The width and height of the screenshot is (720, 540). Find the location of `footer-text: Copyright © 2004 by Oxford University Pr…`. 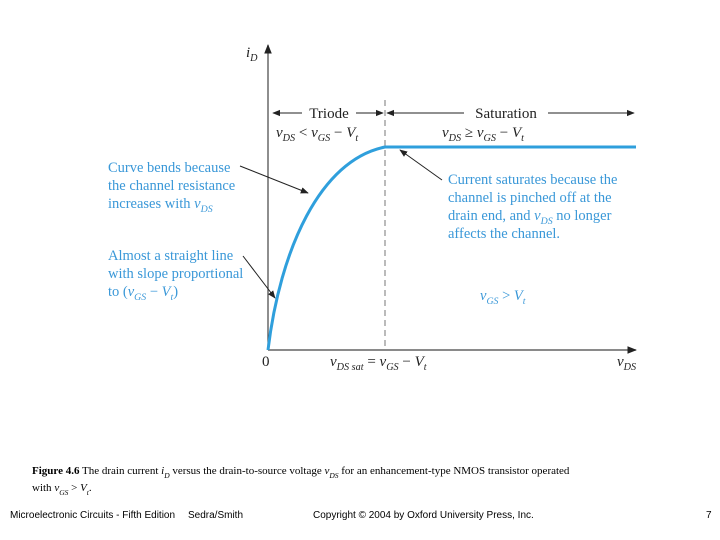

footer-text: Copyright © 2004 by Oxford University Pr… is located at coordinates (423, 515).